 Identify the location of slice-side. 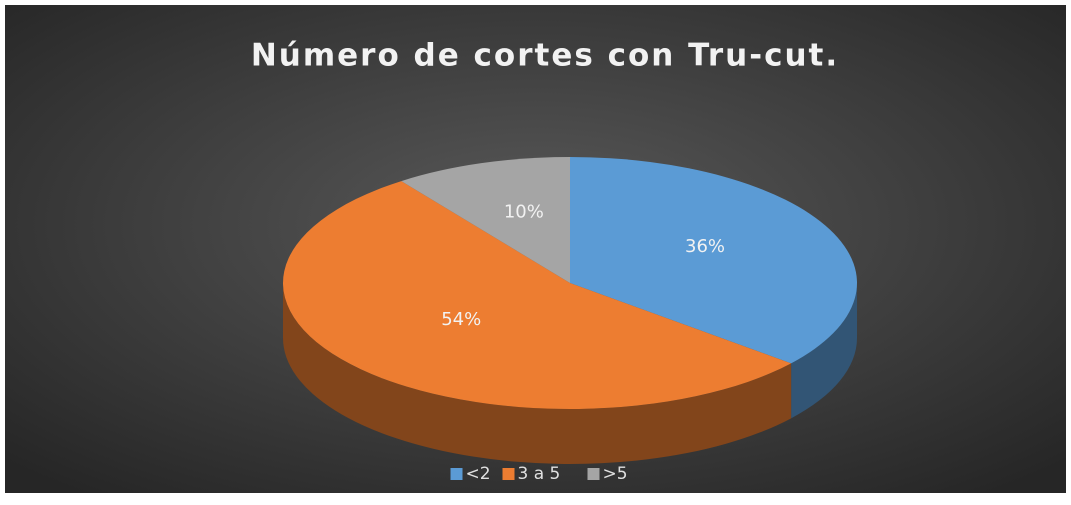
(824, 351).